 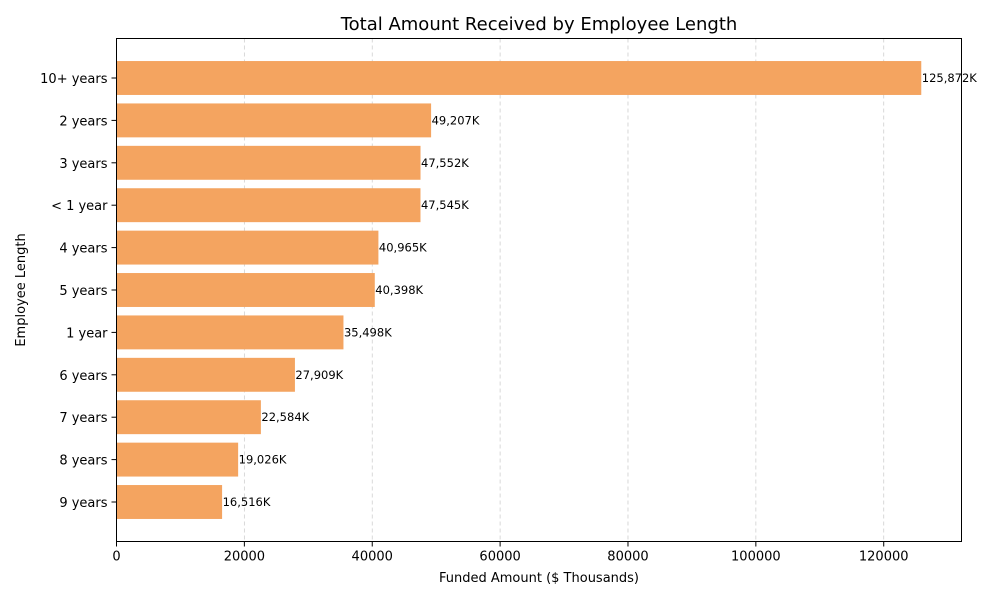 What do you see at coordinates (445, 163) in the screenshot?
I see `bar-value-label: 47,552K` at bounding box center [445, 163].